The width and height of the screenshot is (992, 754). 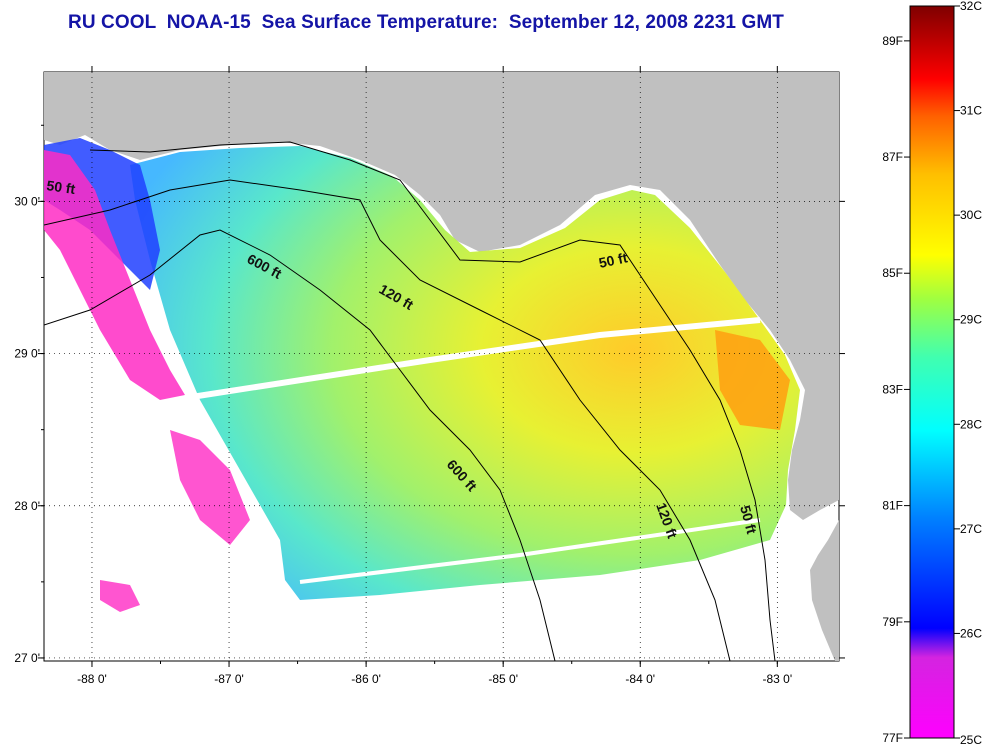 I want to click on lat-tick-label: 28 0', so click(x=27, y=506).